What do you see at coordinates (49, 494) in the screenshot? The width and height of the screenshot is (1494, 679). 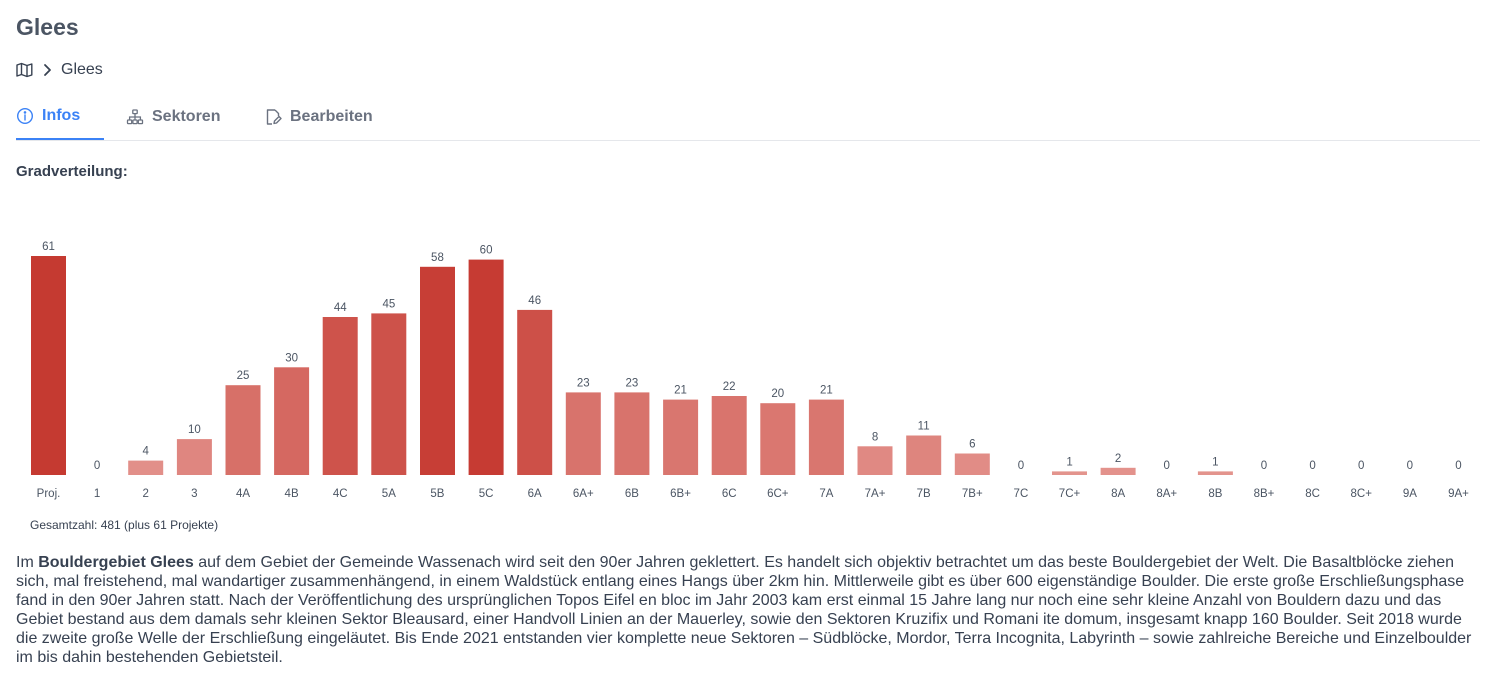 I see `tick-label-Proj.: Proj.` at bounding box center [49, 494].